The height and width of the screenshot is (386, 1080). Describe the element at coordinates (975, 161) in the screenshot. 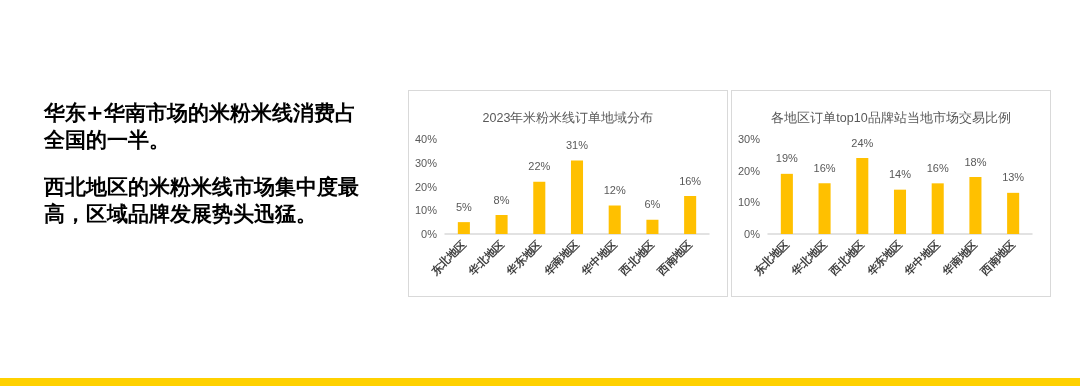

I see `data-label: 18%` at that location.